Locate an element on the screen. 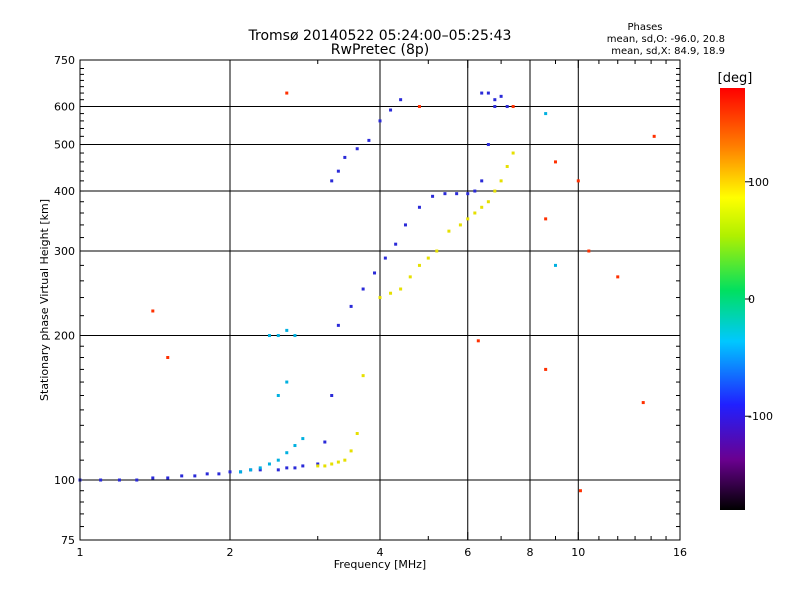  stats-title: Phases is located at coordinates (644, 27).